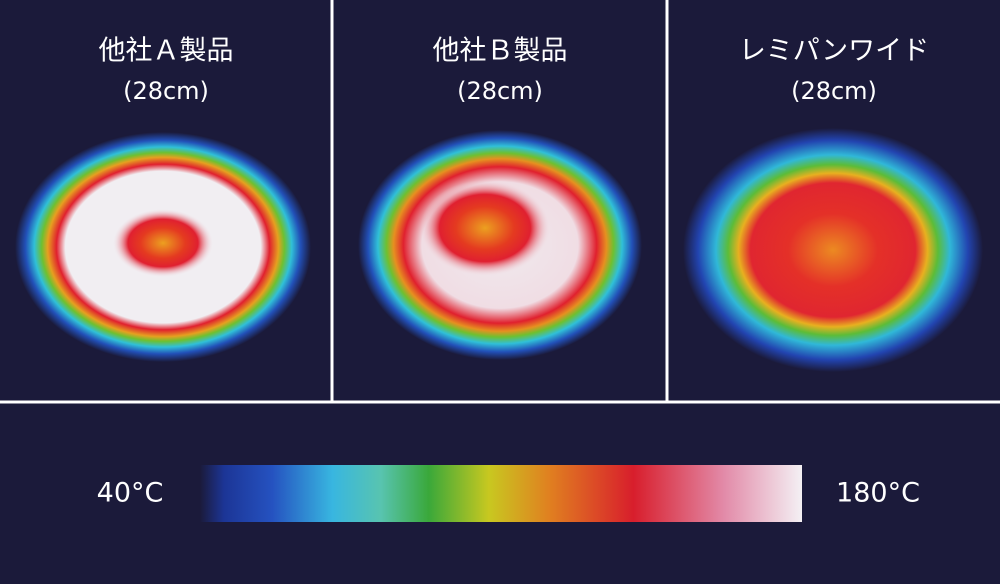 The image size is (1000, 584). I want to click on heatmap-c, so click(833, 250).